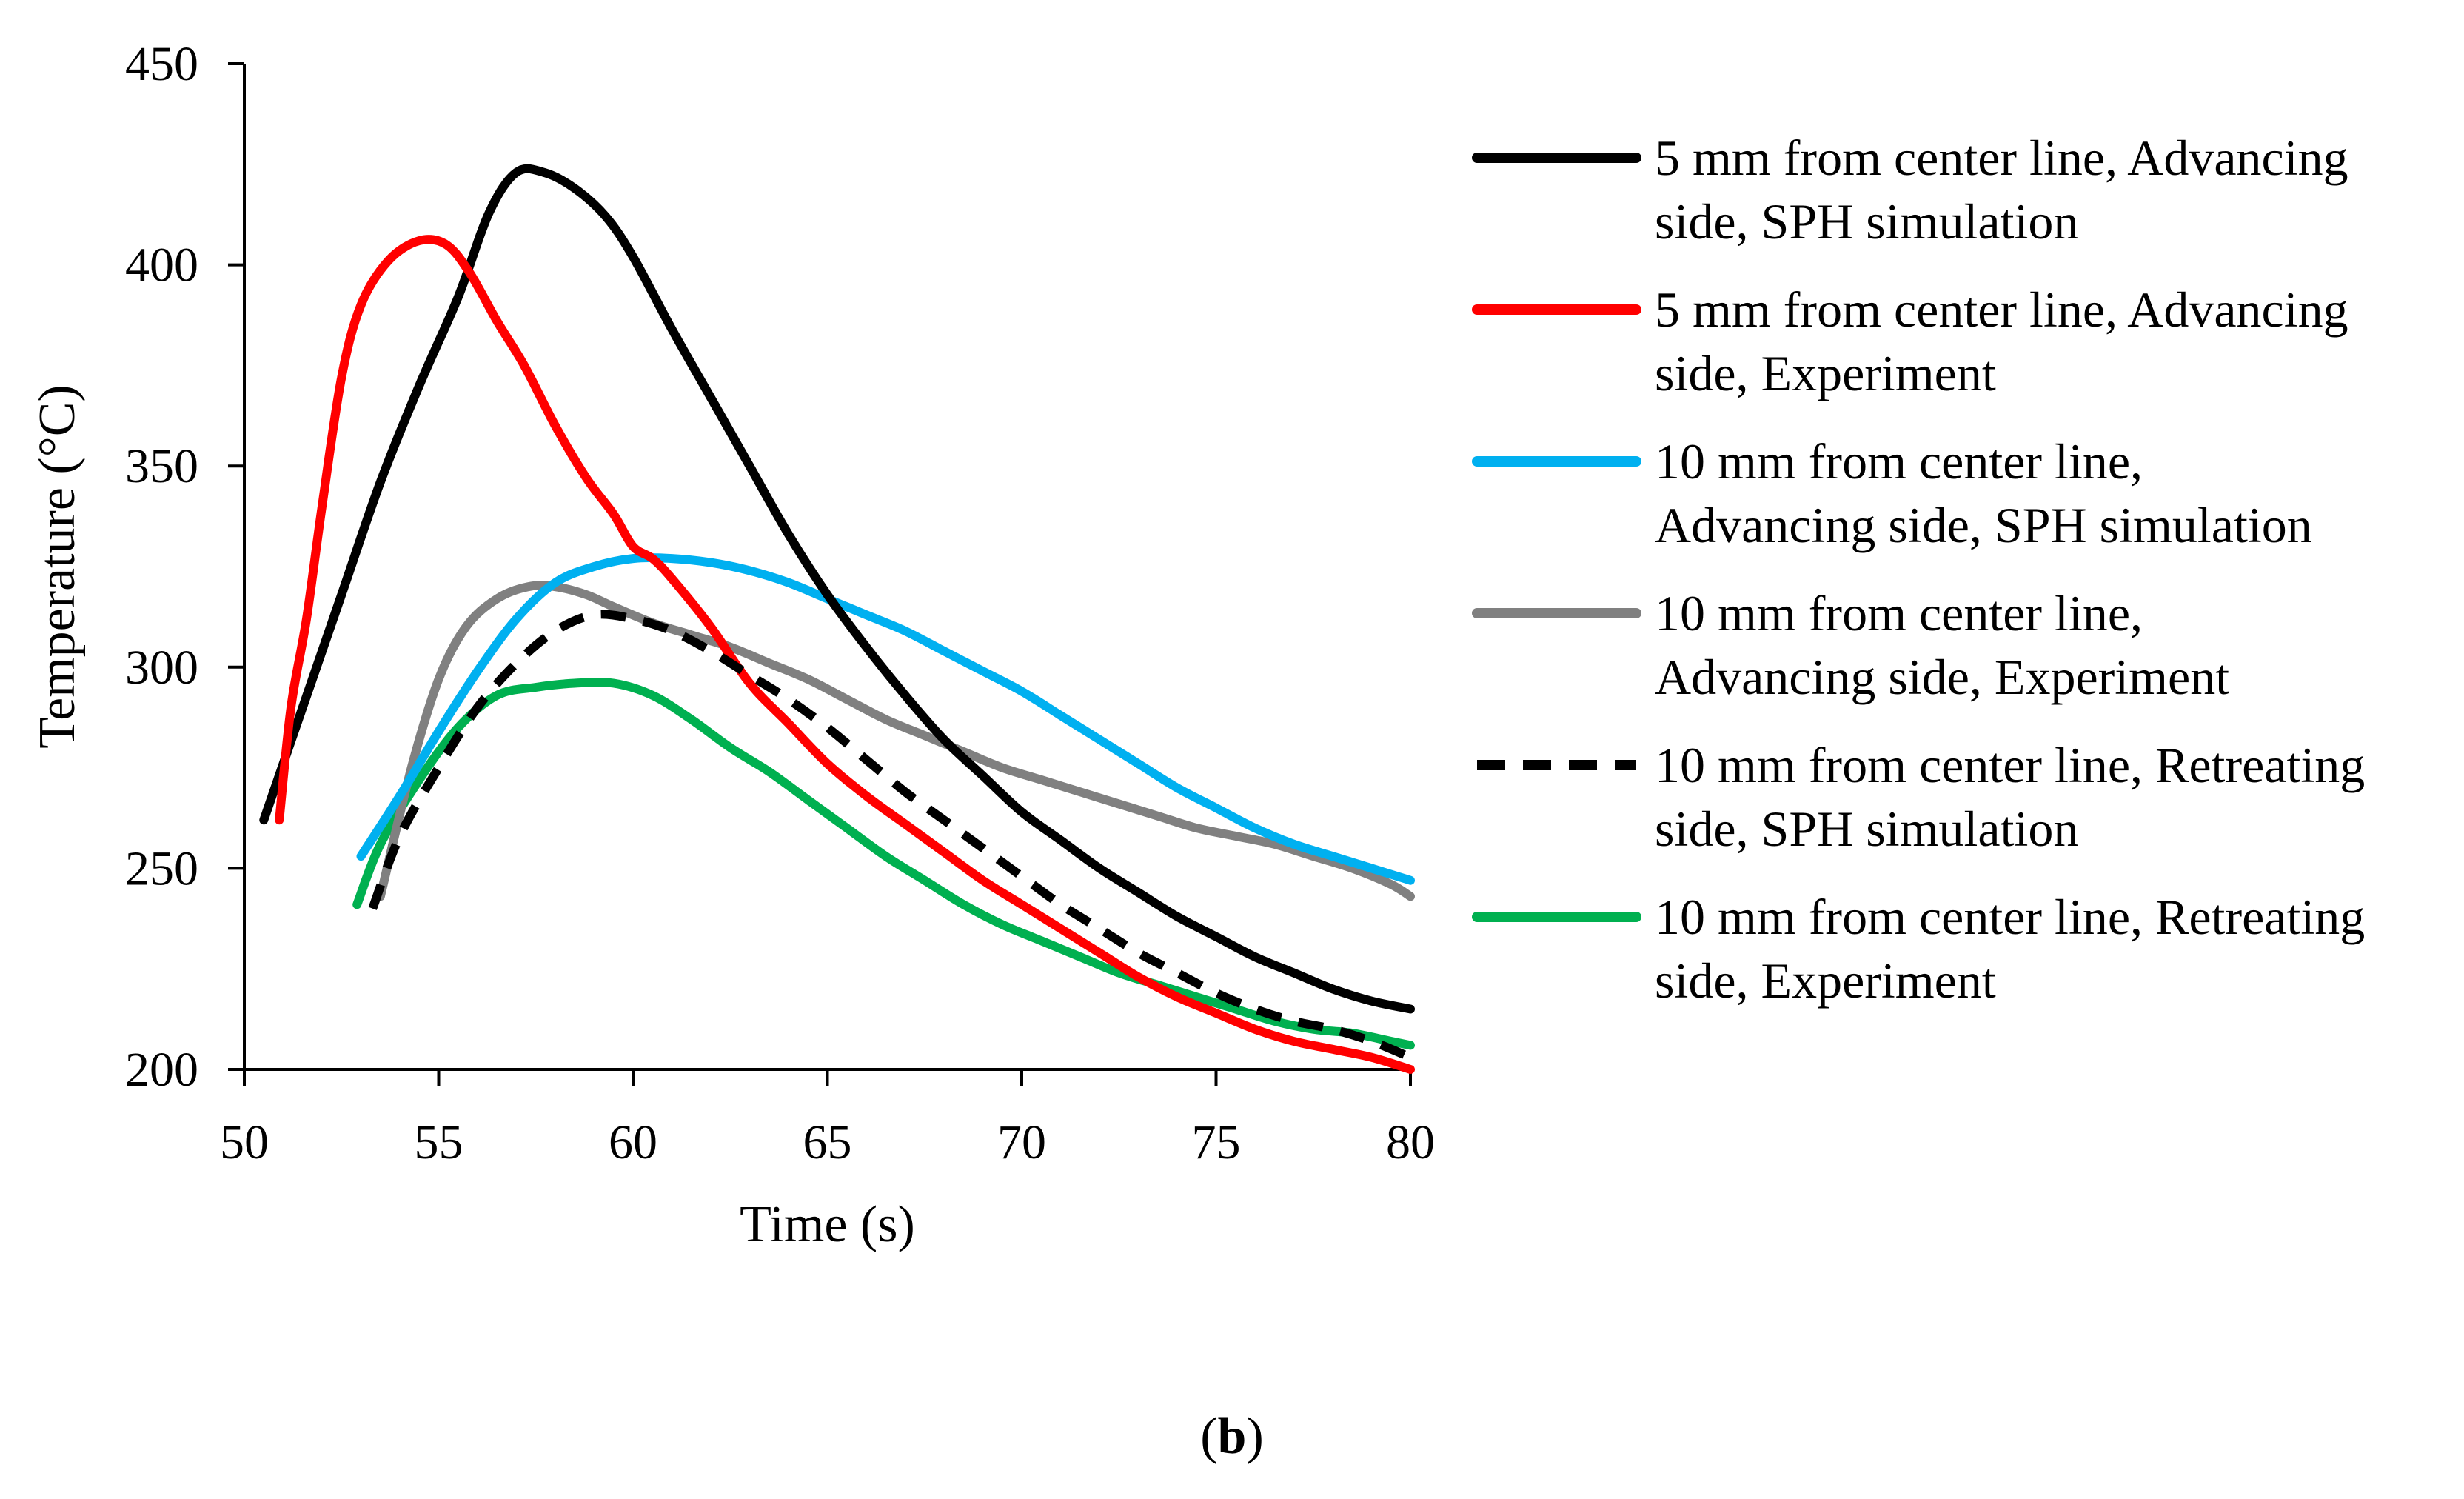 Image resolution: width=2464 pixels, height=1499 pixels. I want to click on y-tick-label: 250, so click(162, 868).